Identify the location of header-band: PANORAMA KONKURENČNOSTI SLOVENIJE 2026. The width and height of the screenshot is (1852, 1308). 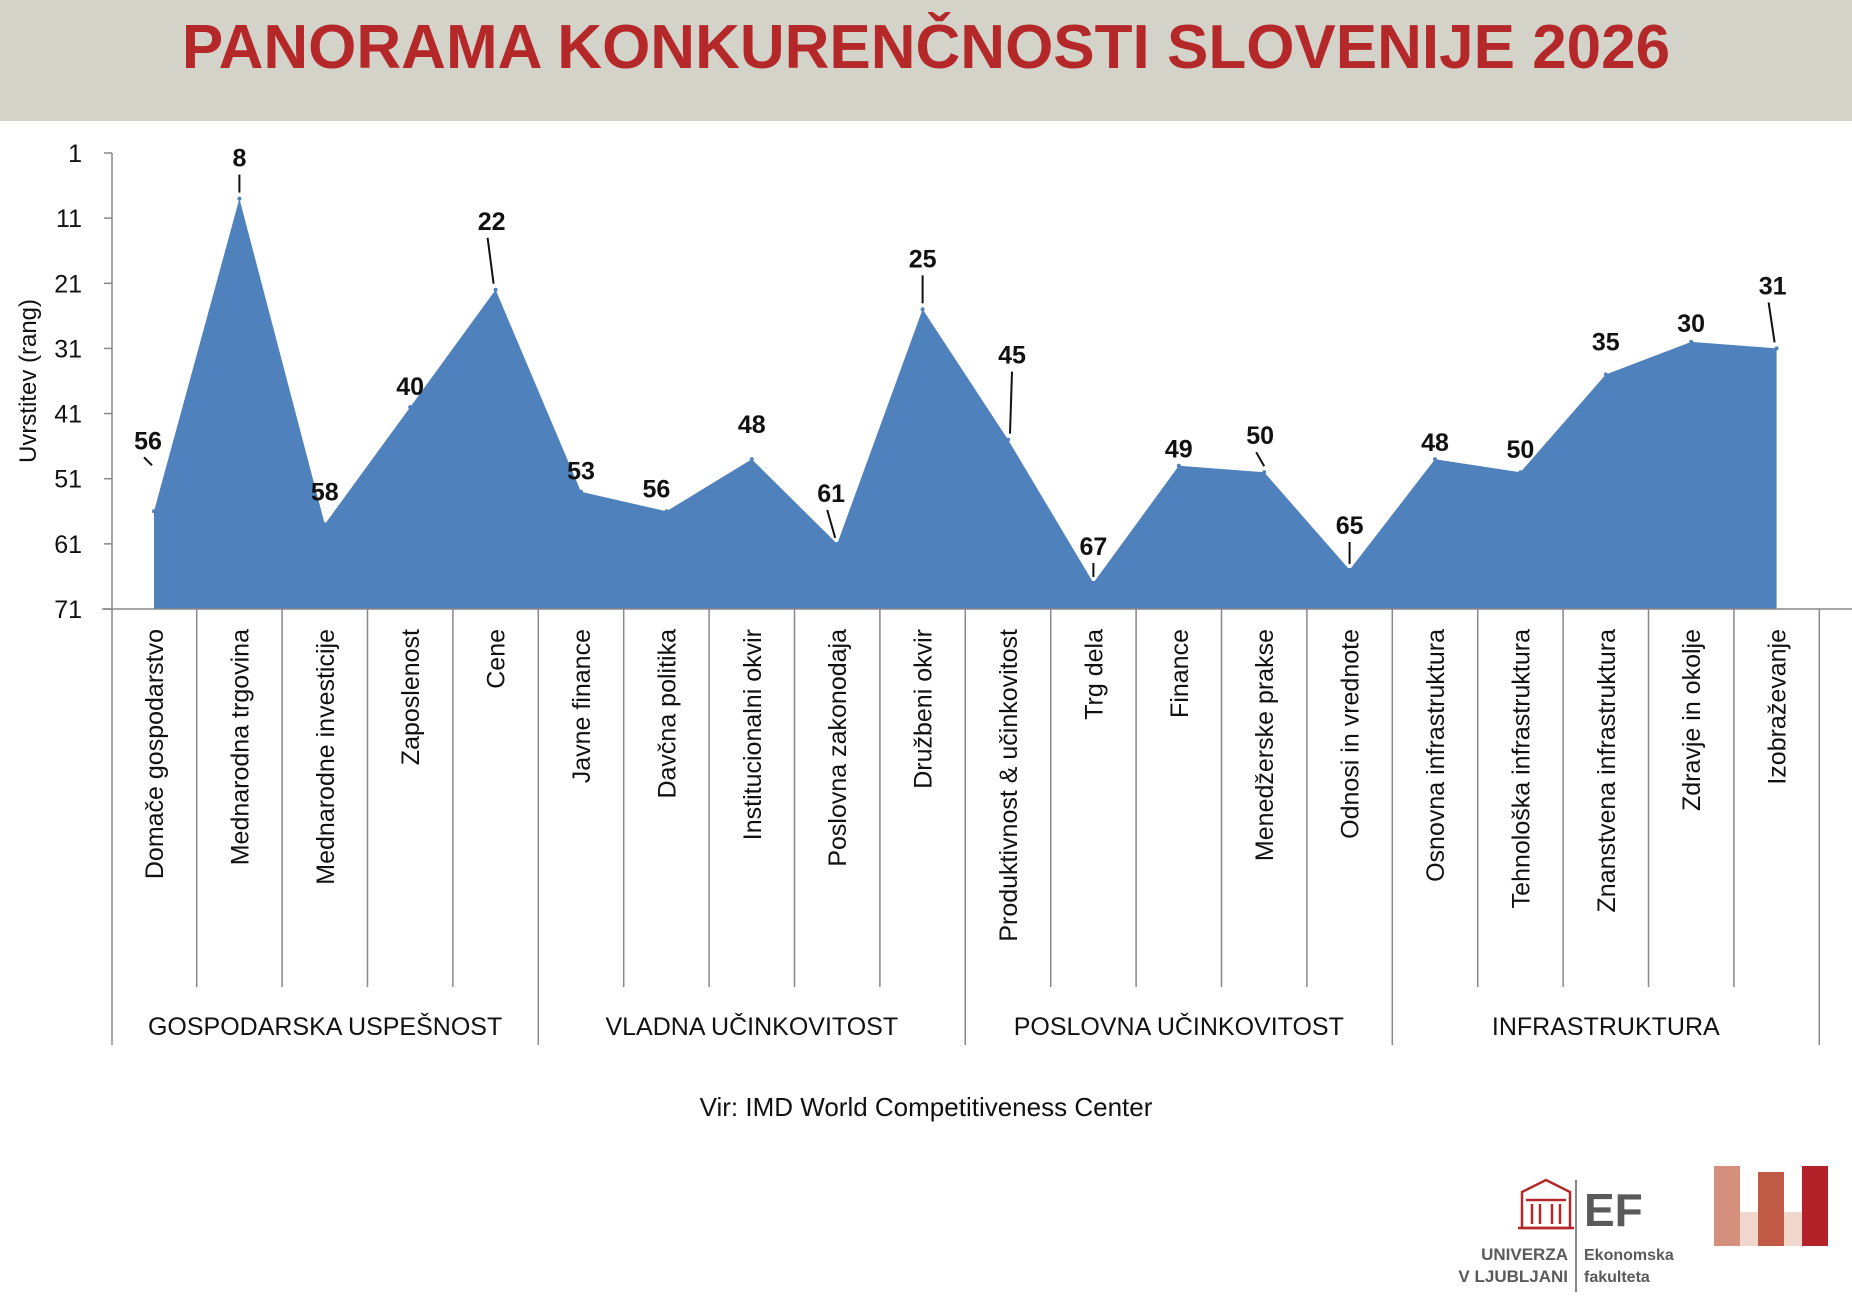
(926, 60).